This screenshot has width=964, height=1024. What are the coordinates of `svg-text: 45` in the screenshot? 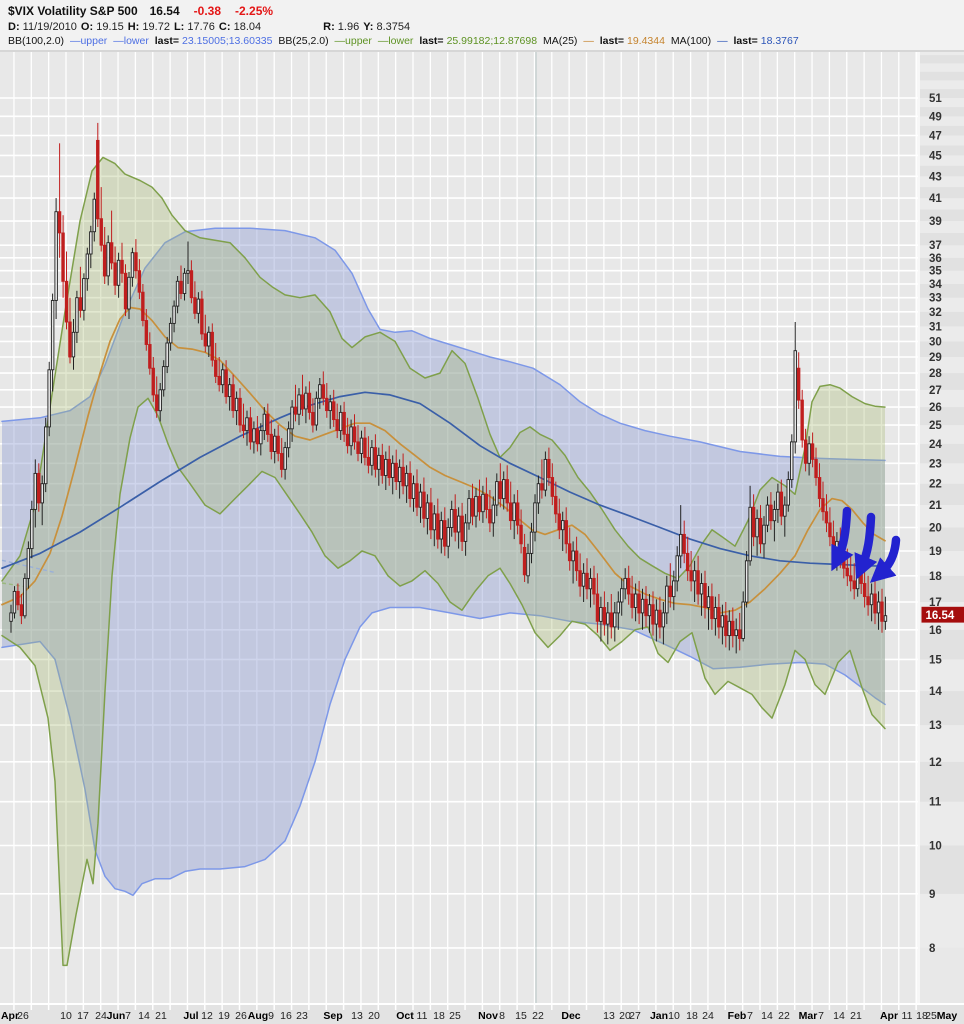 It's located at (935, 156).